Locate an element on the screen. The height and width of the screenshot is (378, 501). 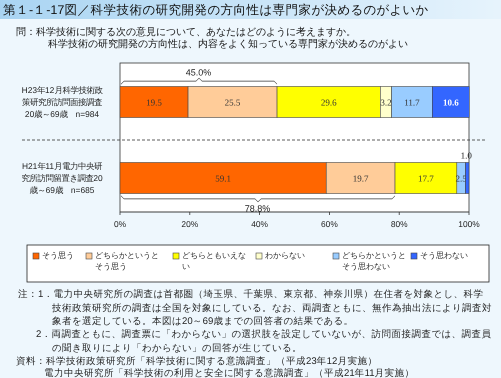
data-label: 10.6 is located at coordinates (451, 103).